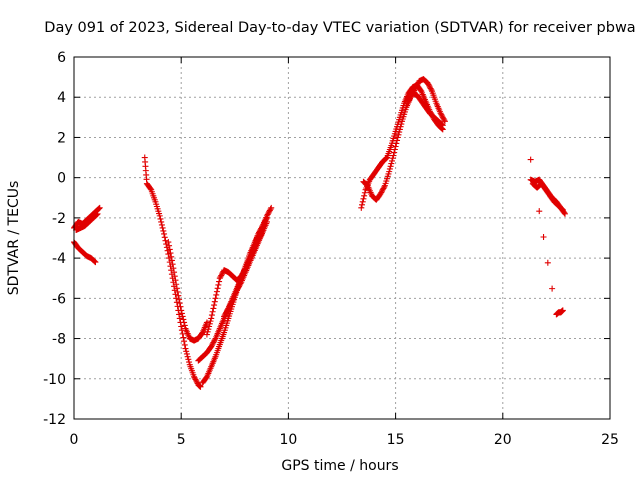  I want to click on series-seg4_band, so click(547, 196).